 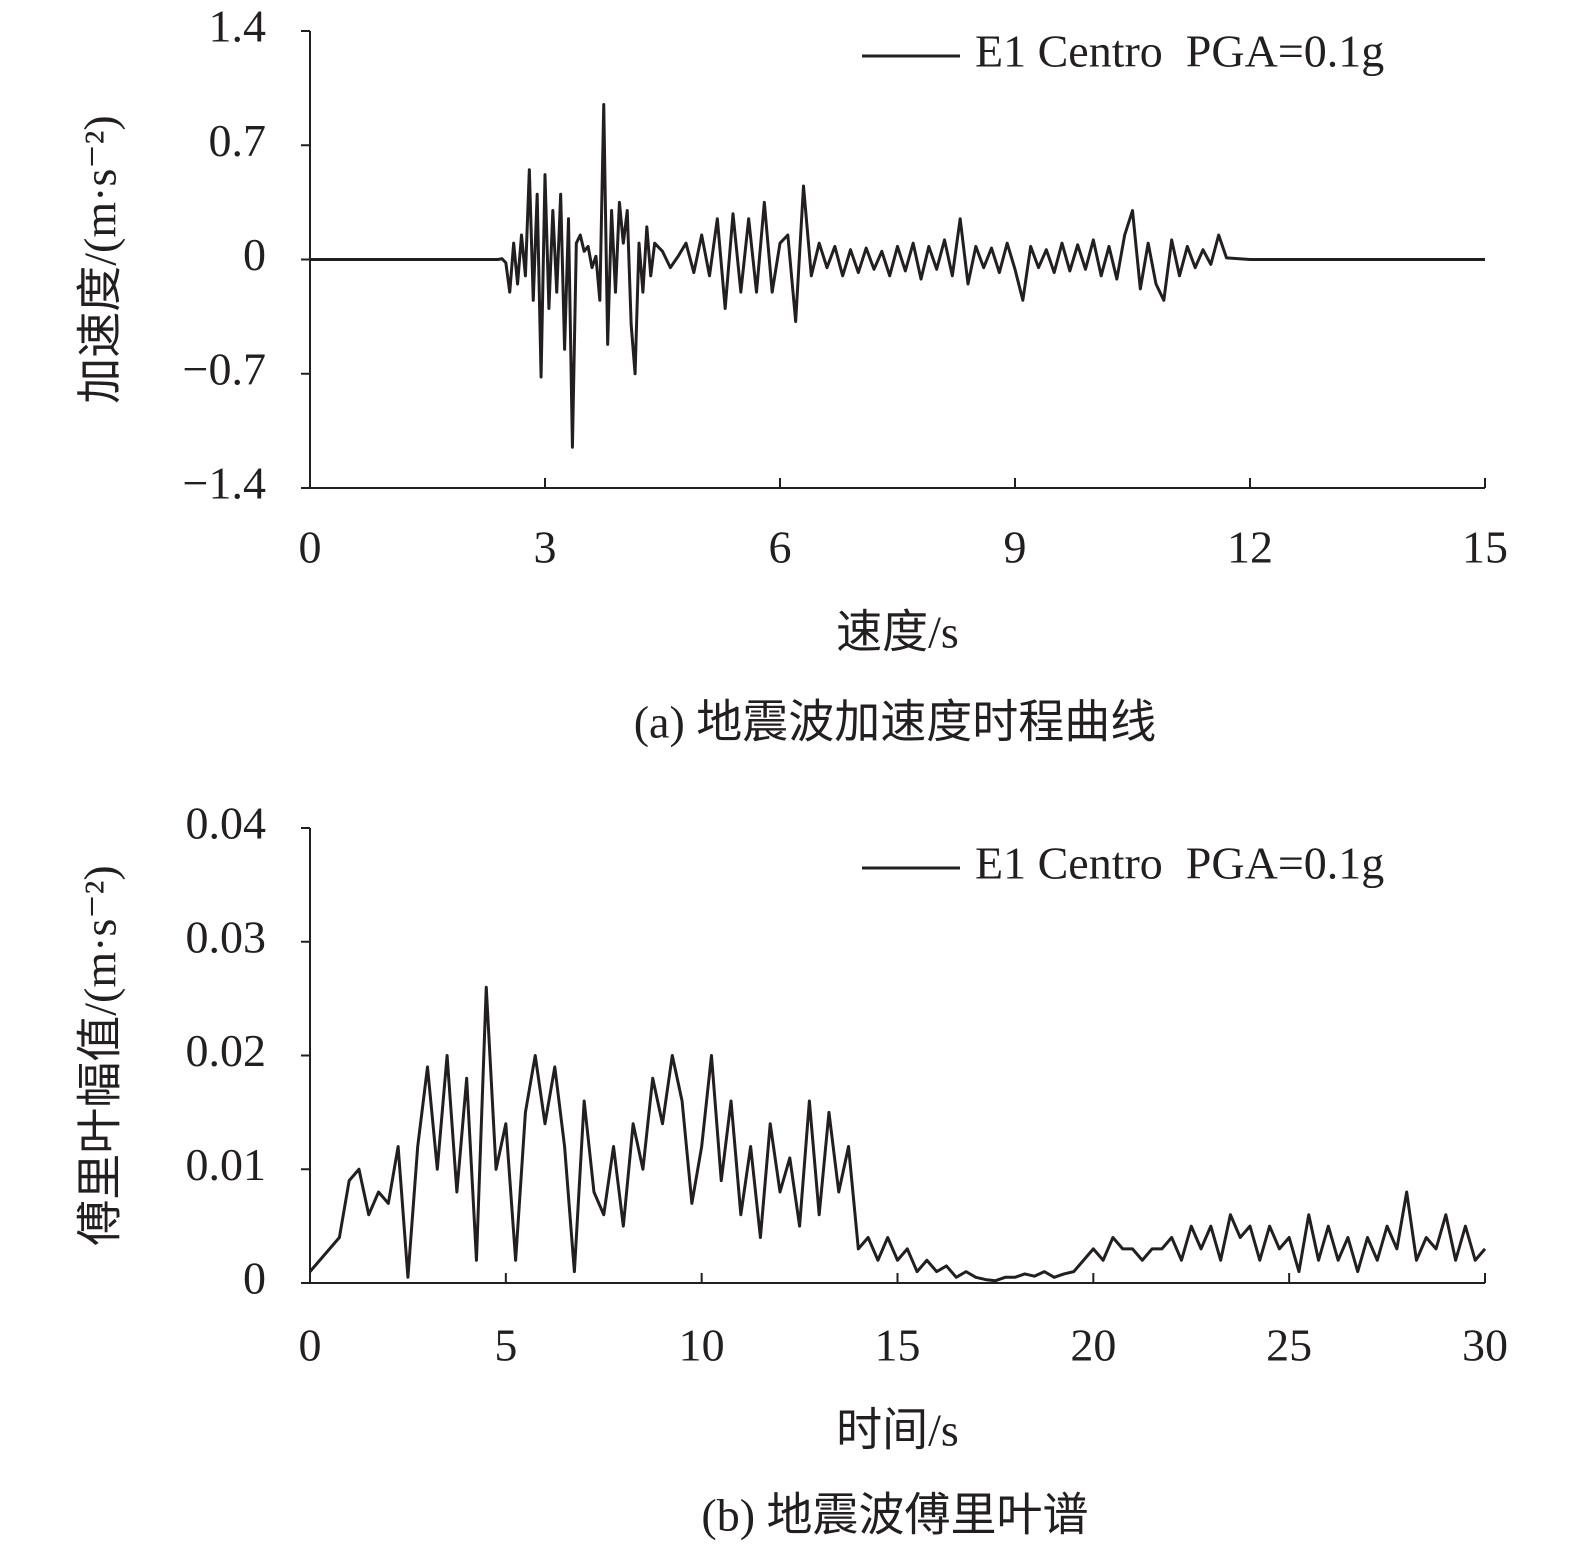 What do you see at coordinates (1289, 1345) in the screenshot?
I see `x-tick-label: 25` at bounding box center [1289, 1345].